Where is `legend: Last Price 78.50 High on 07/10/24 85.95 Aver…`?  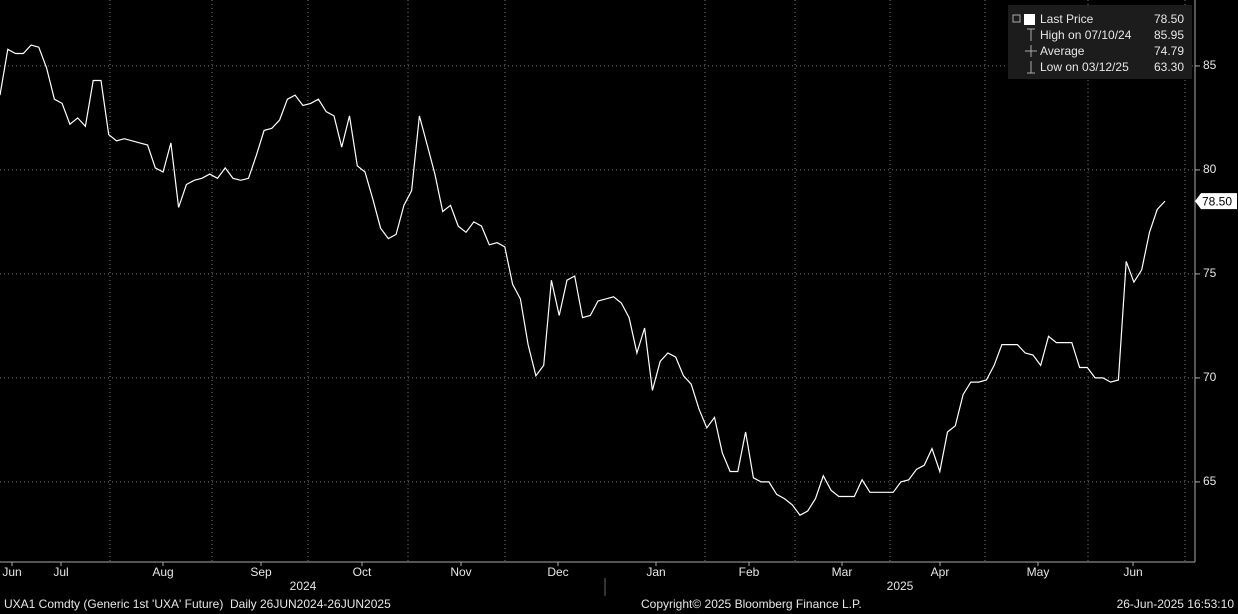 legend: Last Price 78.50 High on 07/10/24 85.95 Aver… is located at coordinates (1098, 43).